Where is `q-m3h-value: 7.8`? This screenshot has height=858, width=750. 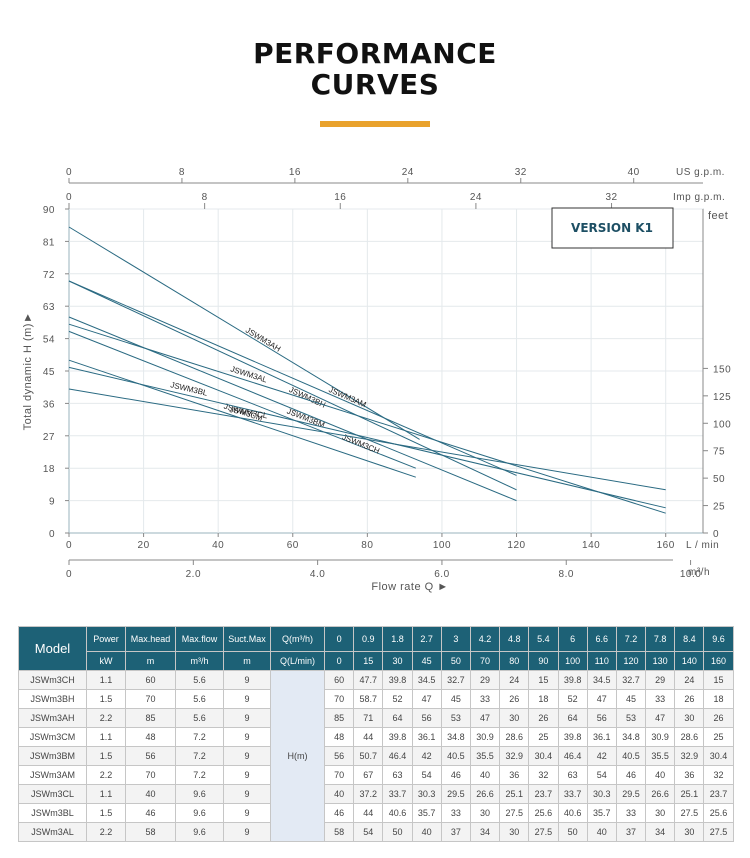
q-m3h-value: 7.8 is located at coordinates (660, 639).